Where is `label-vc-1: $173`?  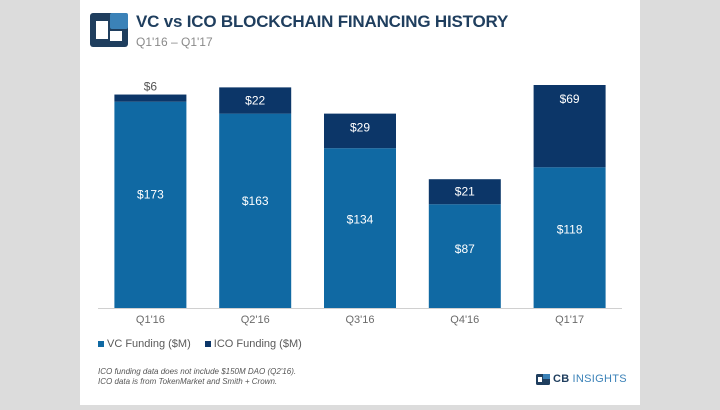 label-vc-1: $173 is located at coordinates (150, 195).